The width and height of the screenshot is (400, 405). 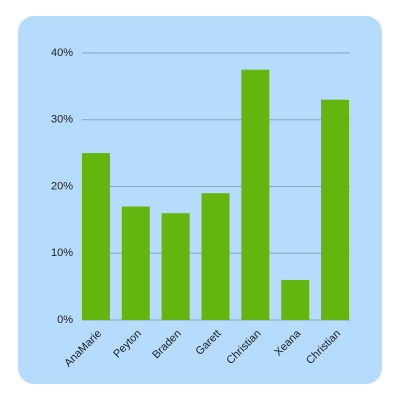 I want to click on y-tick-label: 30%, so click(x=62, y=120).